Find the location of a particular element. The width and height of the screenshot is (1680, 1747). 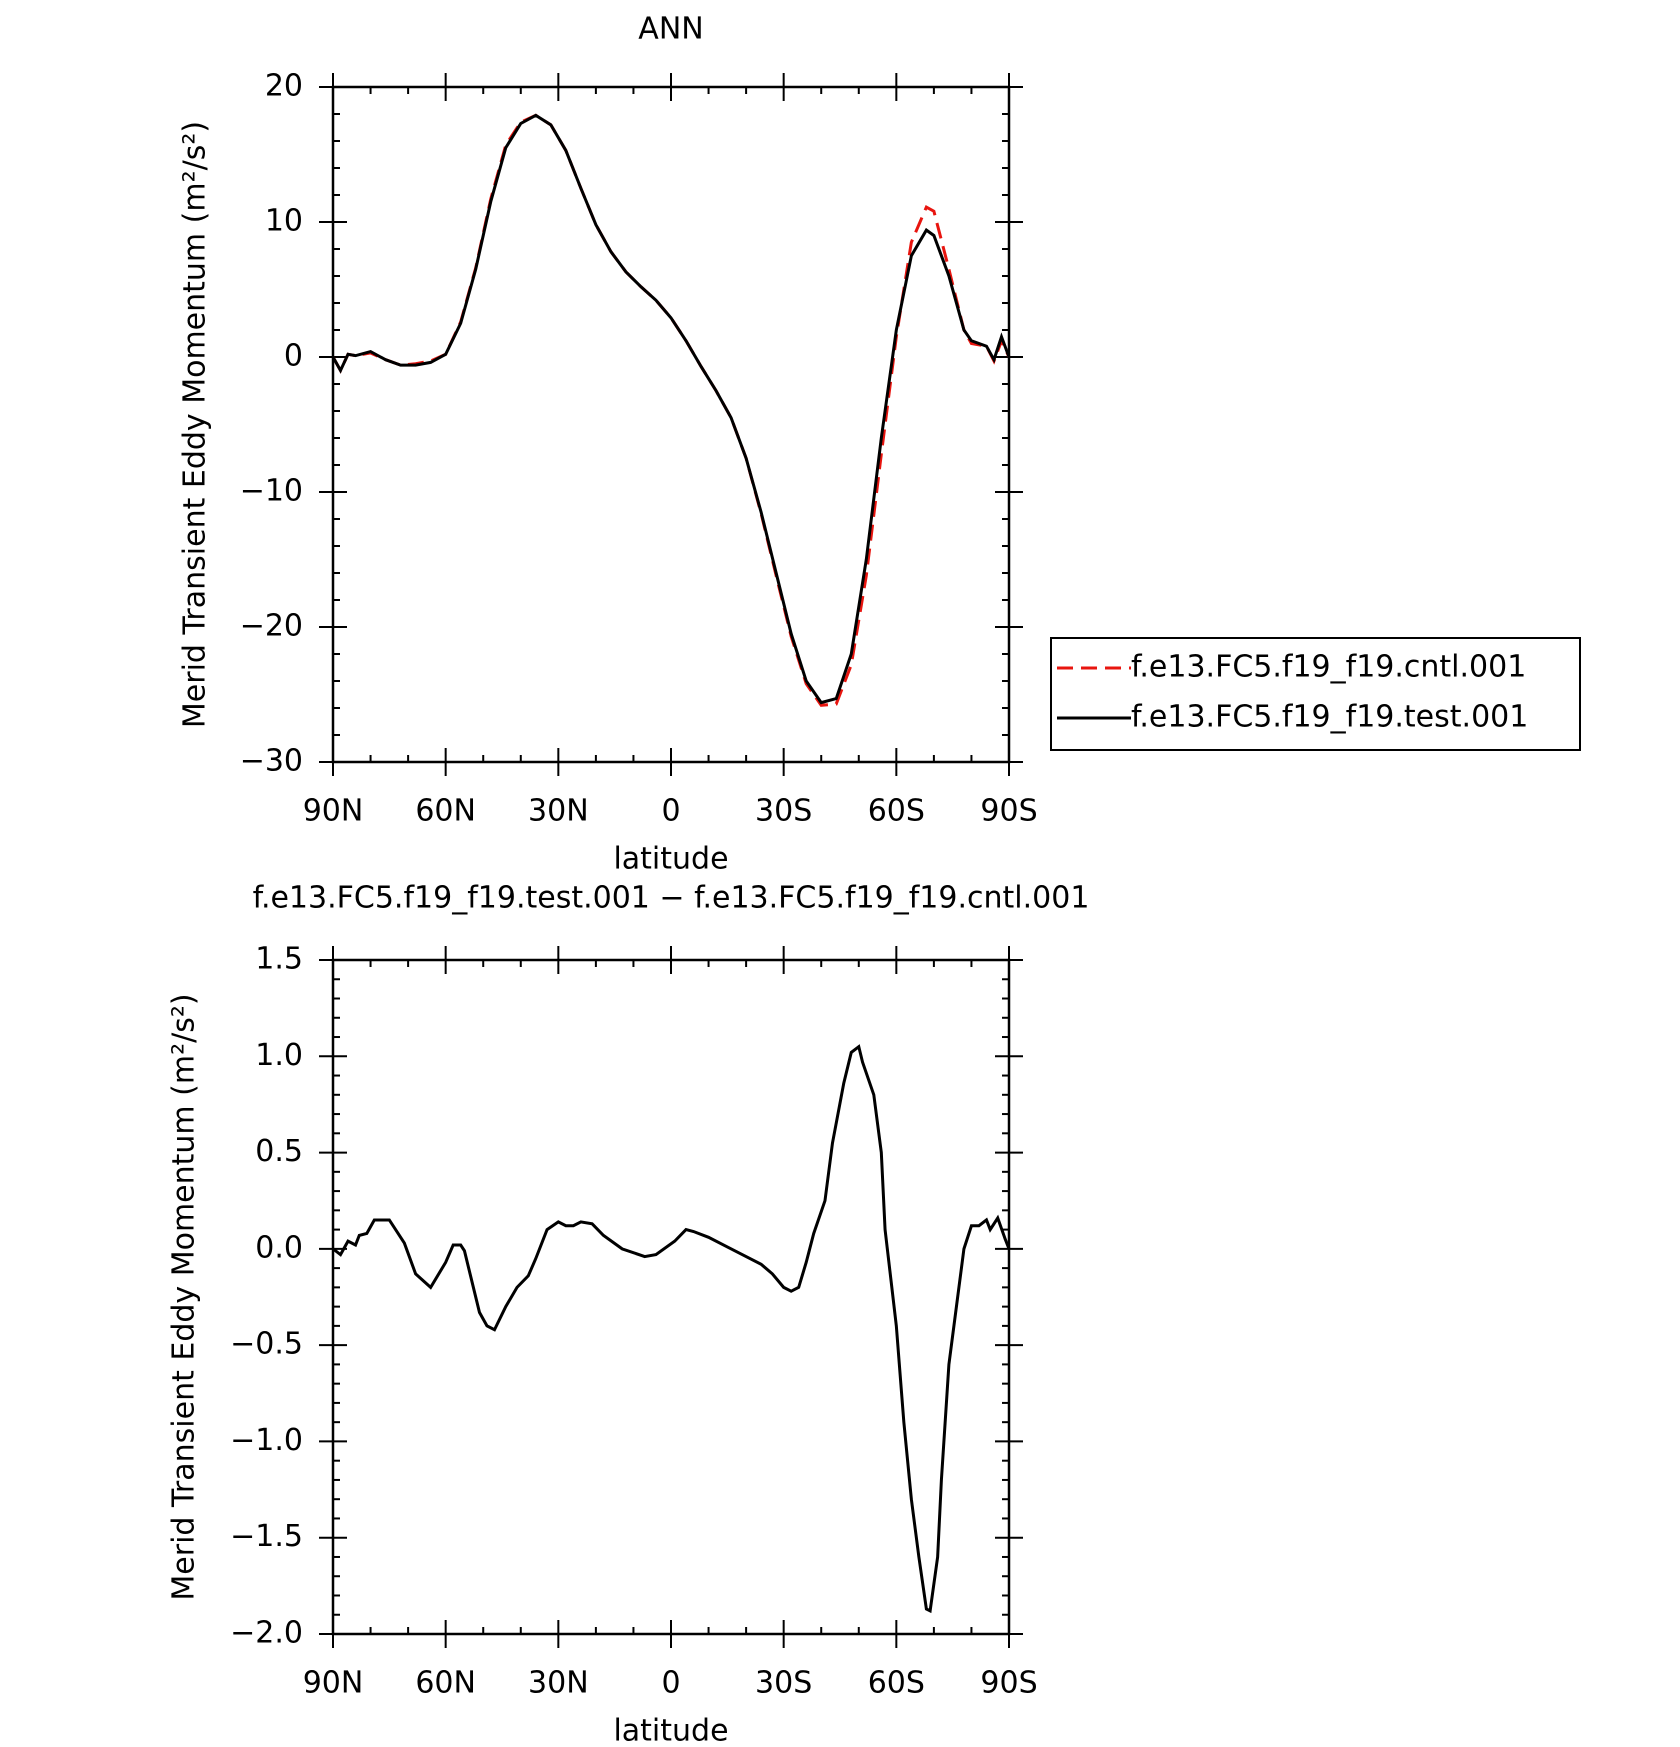

y-tick-label: −0.5 is located at coordinates (266, 1344).